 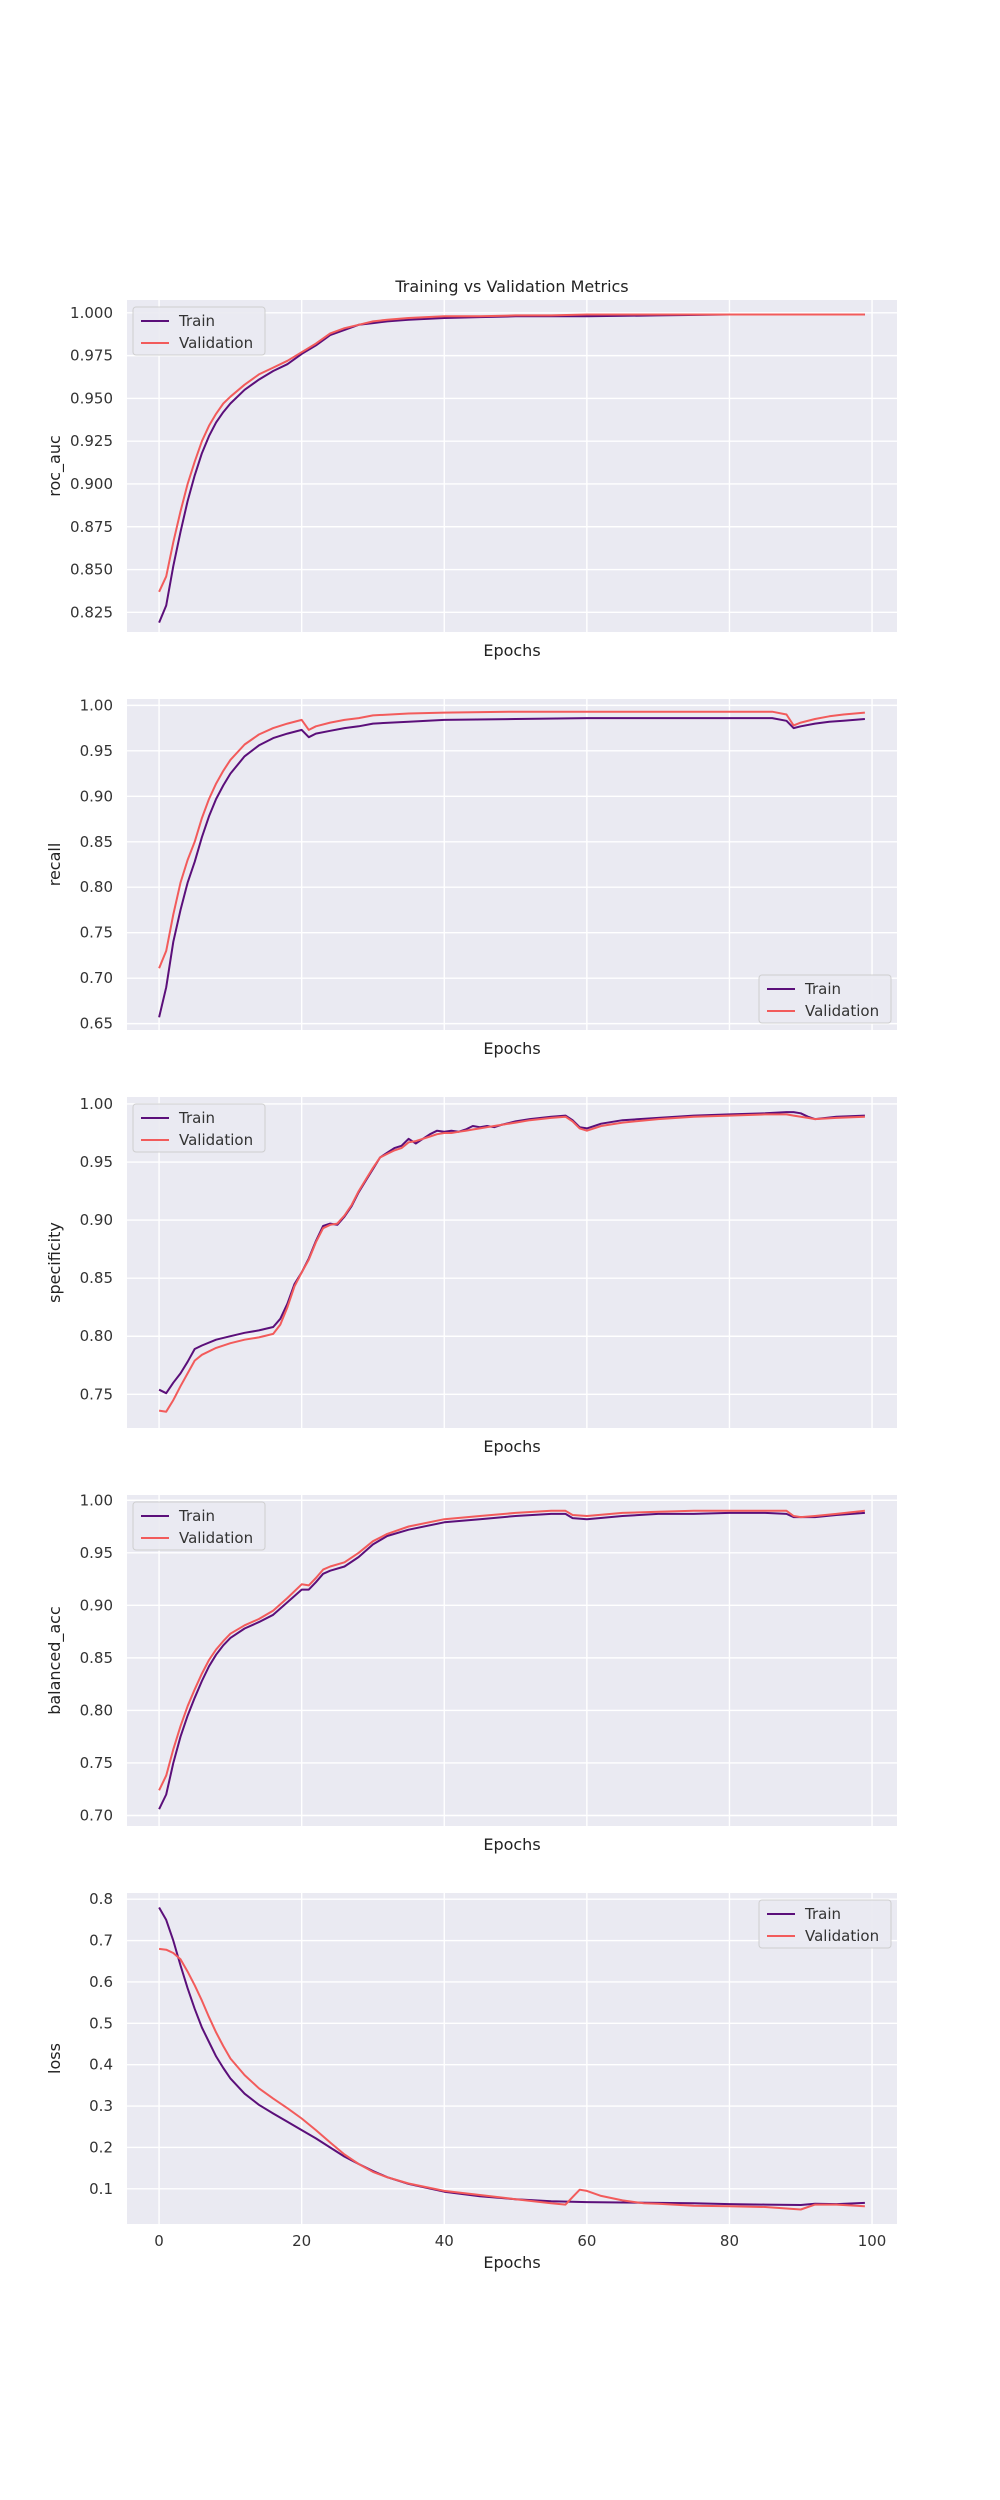 What do you see at coordinates (159, 2241) in the screenshot?
I see `x-tick-label: 0` at bounding box center [159, 2241].